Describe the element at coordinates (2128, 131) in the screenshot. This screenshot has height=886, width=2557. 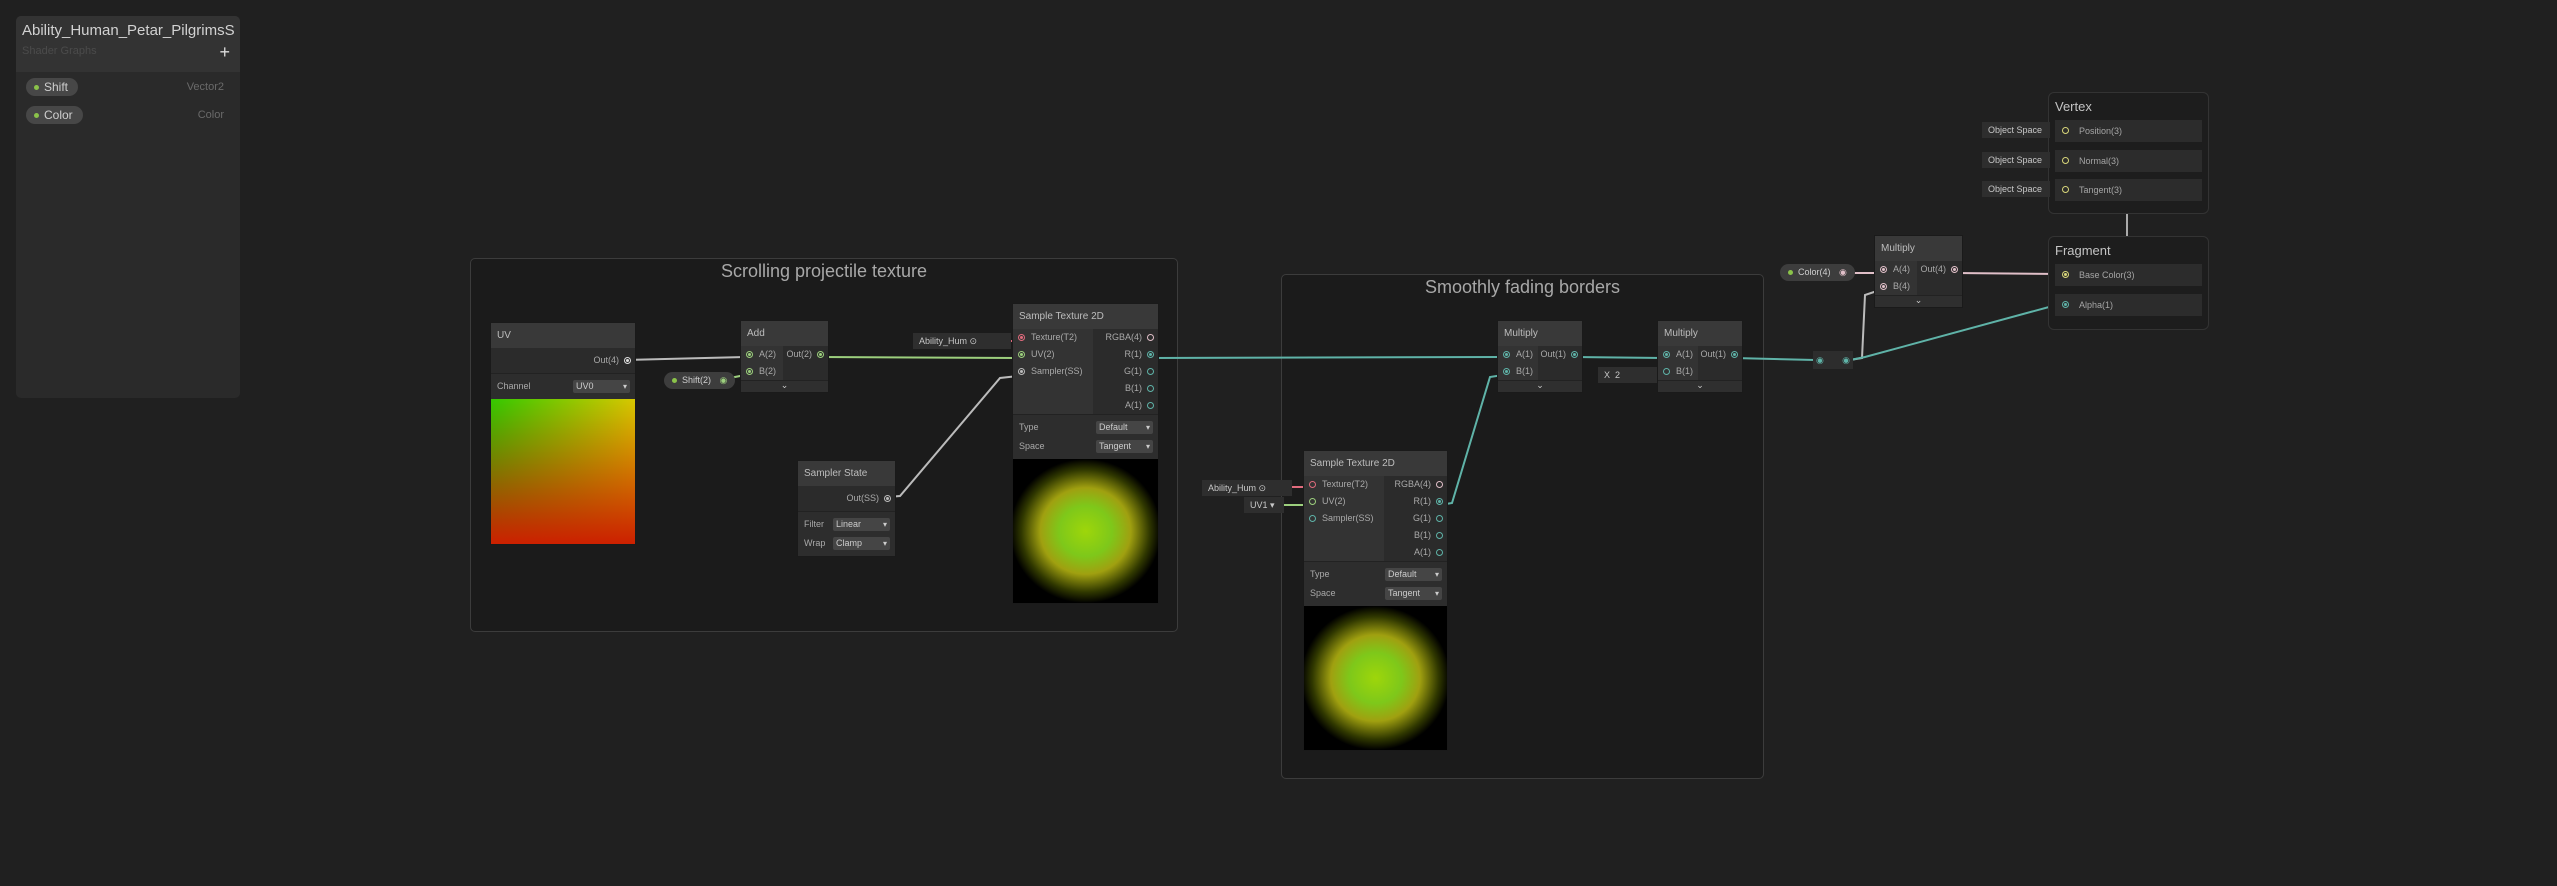
I see `vertex-block-position: Position(3)` at that location.